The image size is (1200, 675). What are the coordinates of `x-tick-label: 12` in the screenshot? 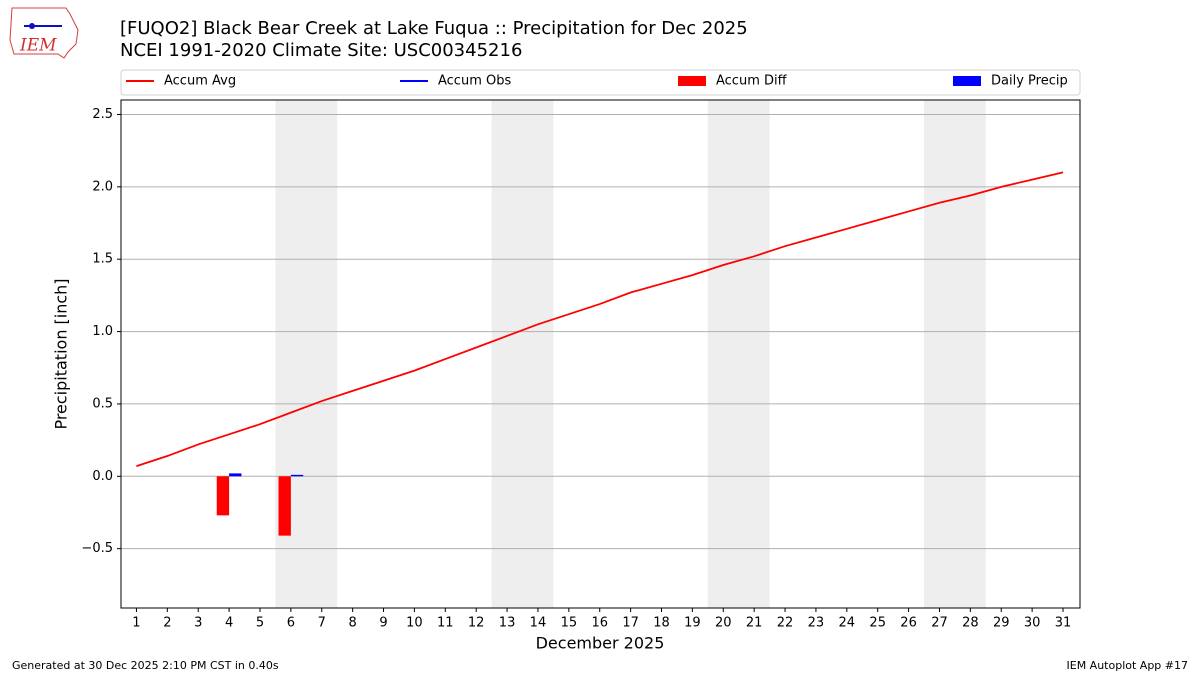 It's located at (476, 623).